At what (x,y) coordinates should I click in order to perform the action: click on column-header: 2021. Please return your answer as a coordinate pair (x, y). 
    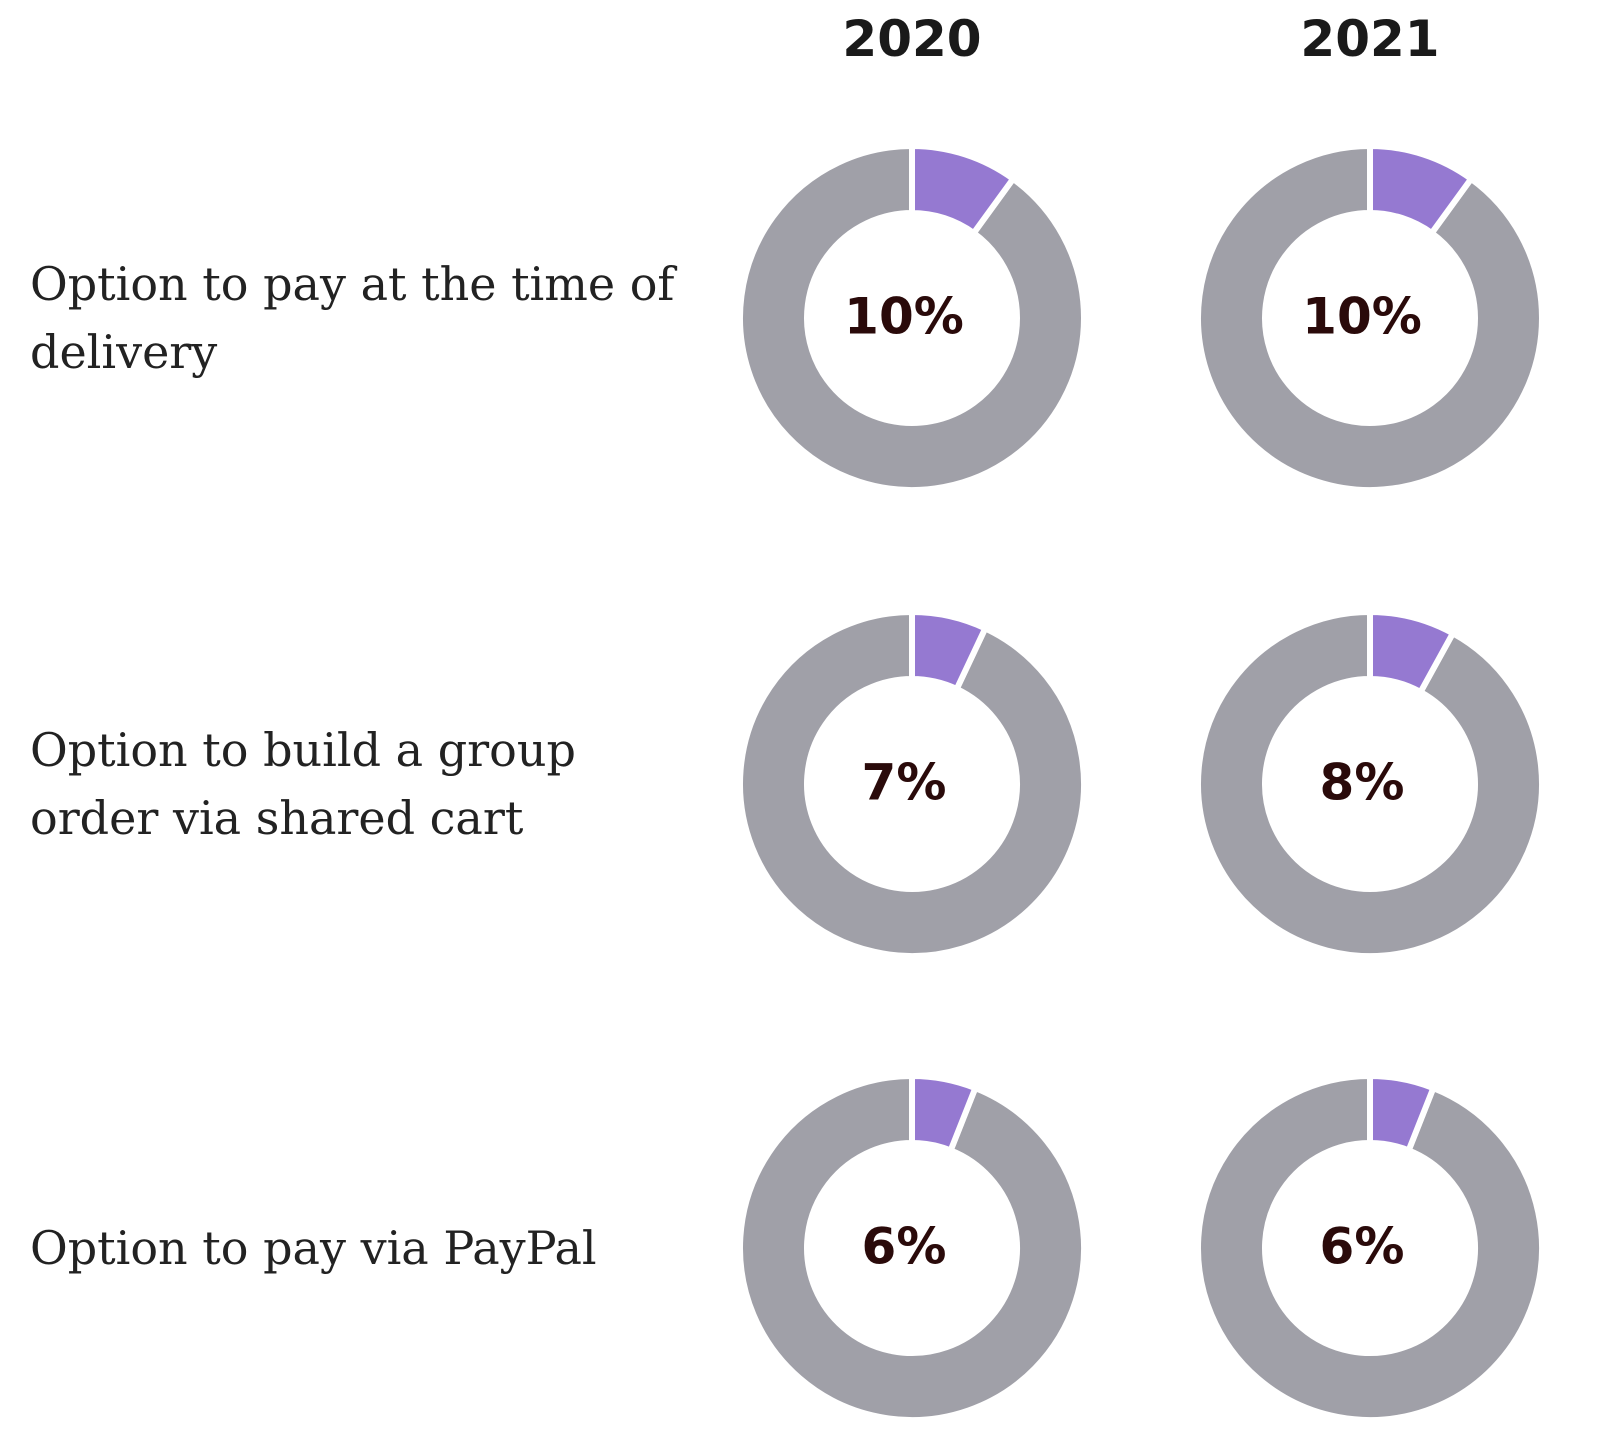
    Looking at the image, I should click on (1369, 39).